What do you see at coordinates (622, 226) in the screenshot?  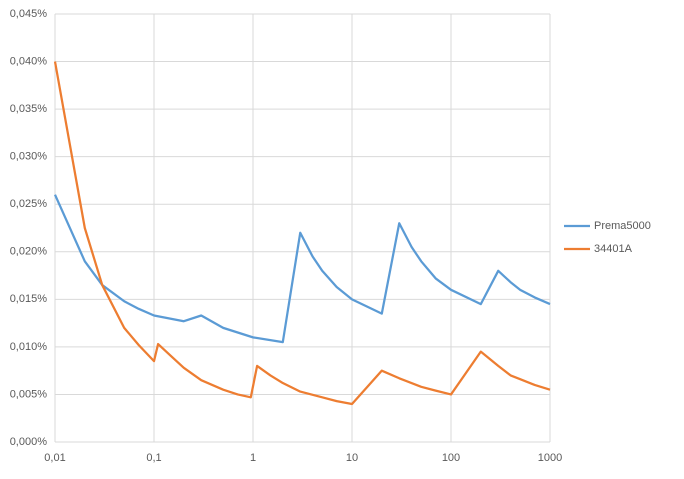 I see `legend-label: Prema5000` at bounding box center [622, 226].